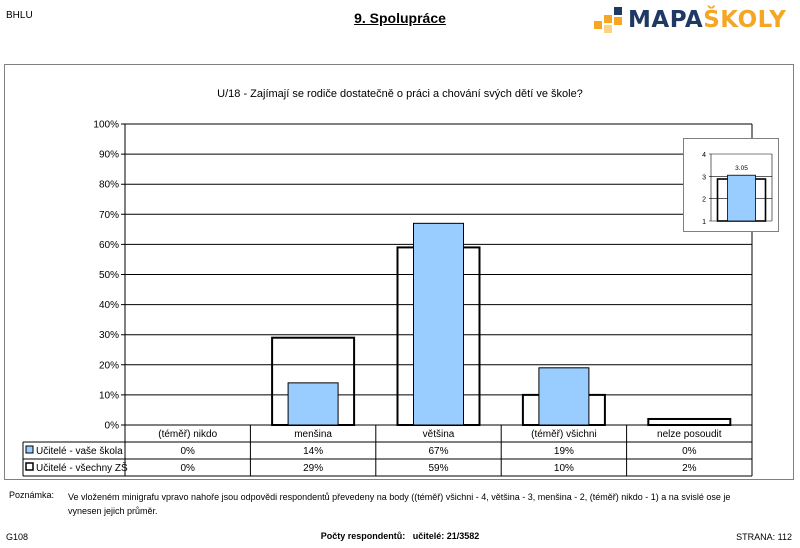 This screenshot has width=800, height=548. Describe the element at coordinates (439, 434) in the screenshot. I see `x-category-label: většina` at that location.